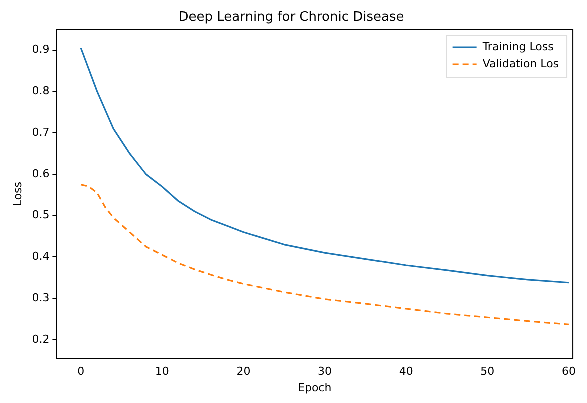 The image size is (587, 403). What do you see at coordinates (243, 371) in the screenshot?
I see `x-tick-label: 20` at bounding box center [243, 371].